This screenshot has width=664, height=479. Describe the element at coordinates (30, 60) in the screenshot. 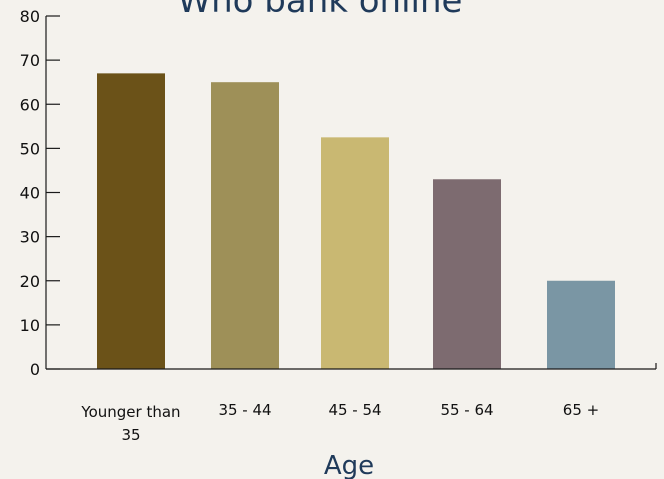

I see `y-tick-label: 70` at that location.